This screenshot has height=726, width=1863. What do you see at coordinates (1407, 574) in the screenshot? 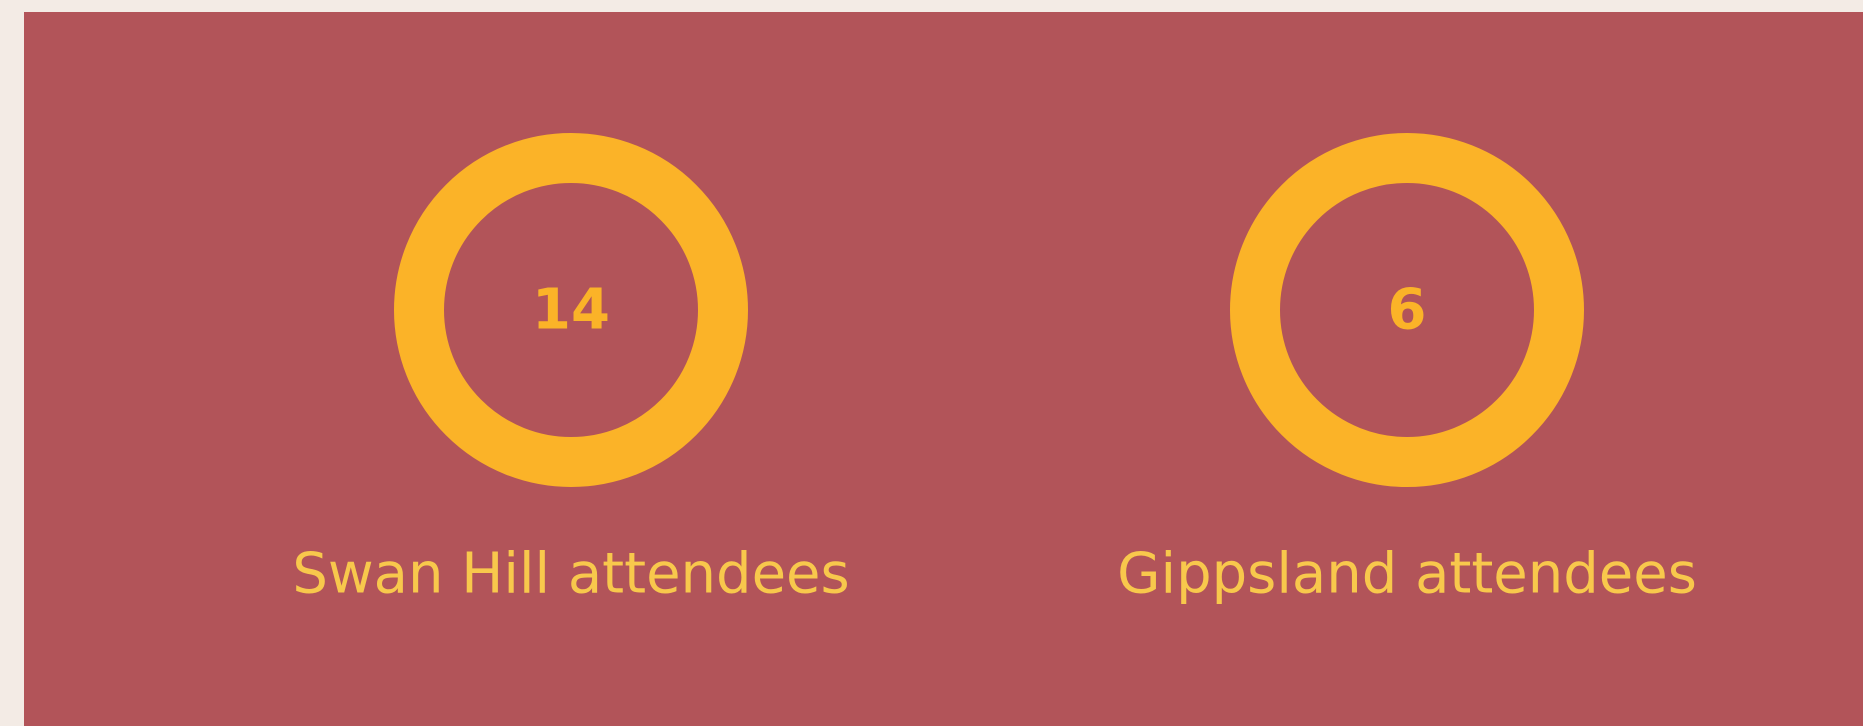
I see `stat-label: Gippsland attendees` at bounding box center [1407, 574].